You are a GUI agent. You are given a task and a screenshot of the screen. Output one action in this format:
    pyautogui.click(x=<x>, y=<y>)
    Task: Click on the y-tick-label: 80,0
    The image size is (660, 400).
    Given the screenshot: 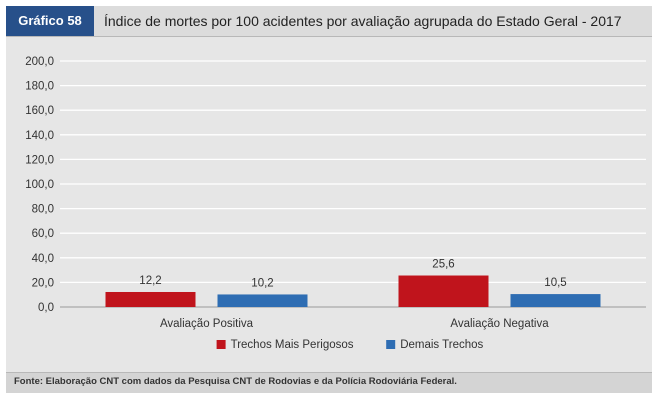 What is the action you would take?
    pyautogui.click(x=43, y=210)
    